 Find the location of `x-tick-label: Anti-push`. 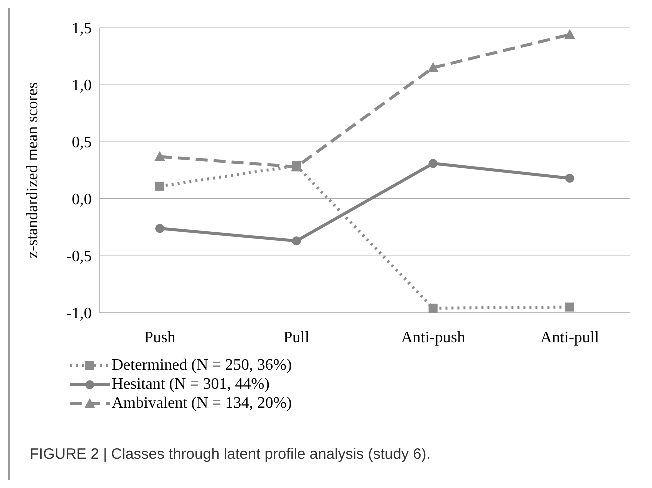

x-tick-label: Anti-push is located at coordinates (433, 337).